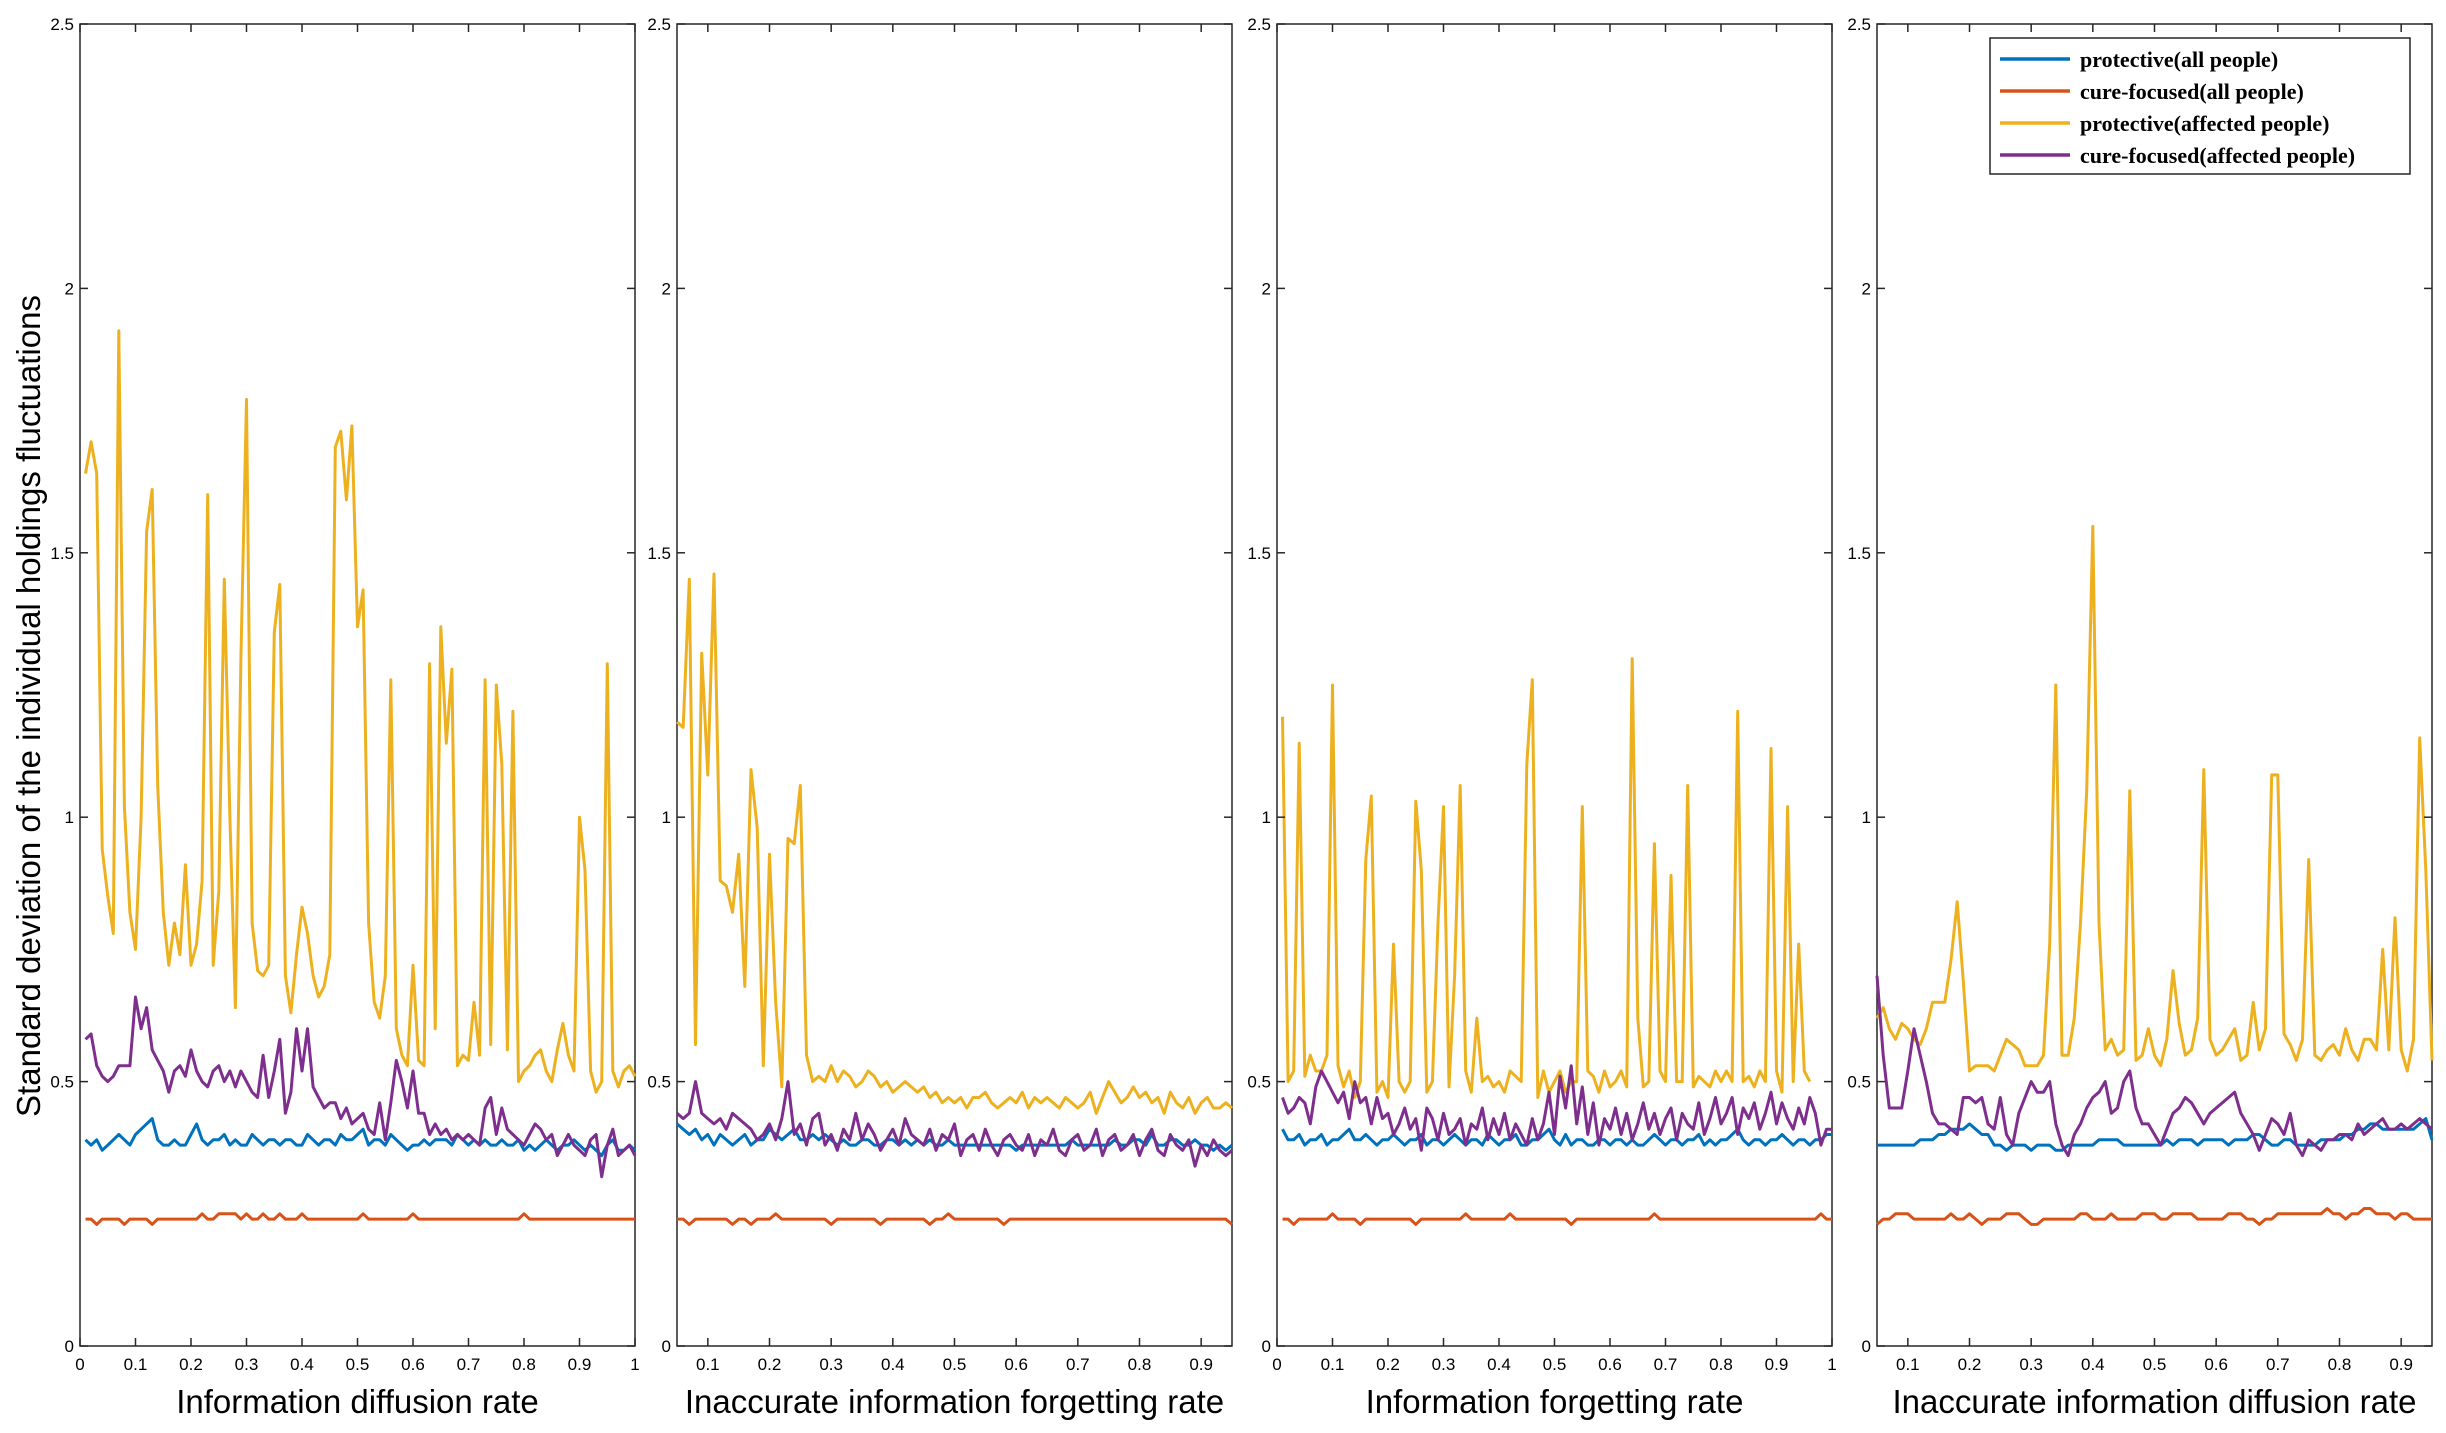 Image resolution: width=2446 pixels, height=1433 pixels. I want to click on legend-label: cure-focused(all people), so click(2192, 91).